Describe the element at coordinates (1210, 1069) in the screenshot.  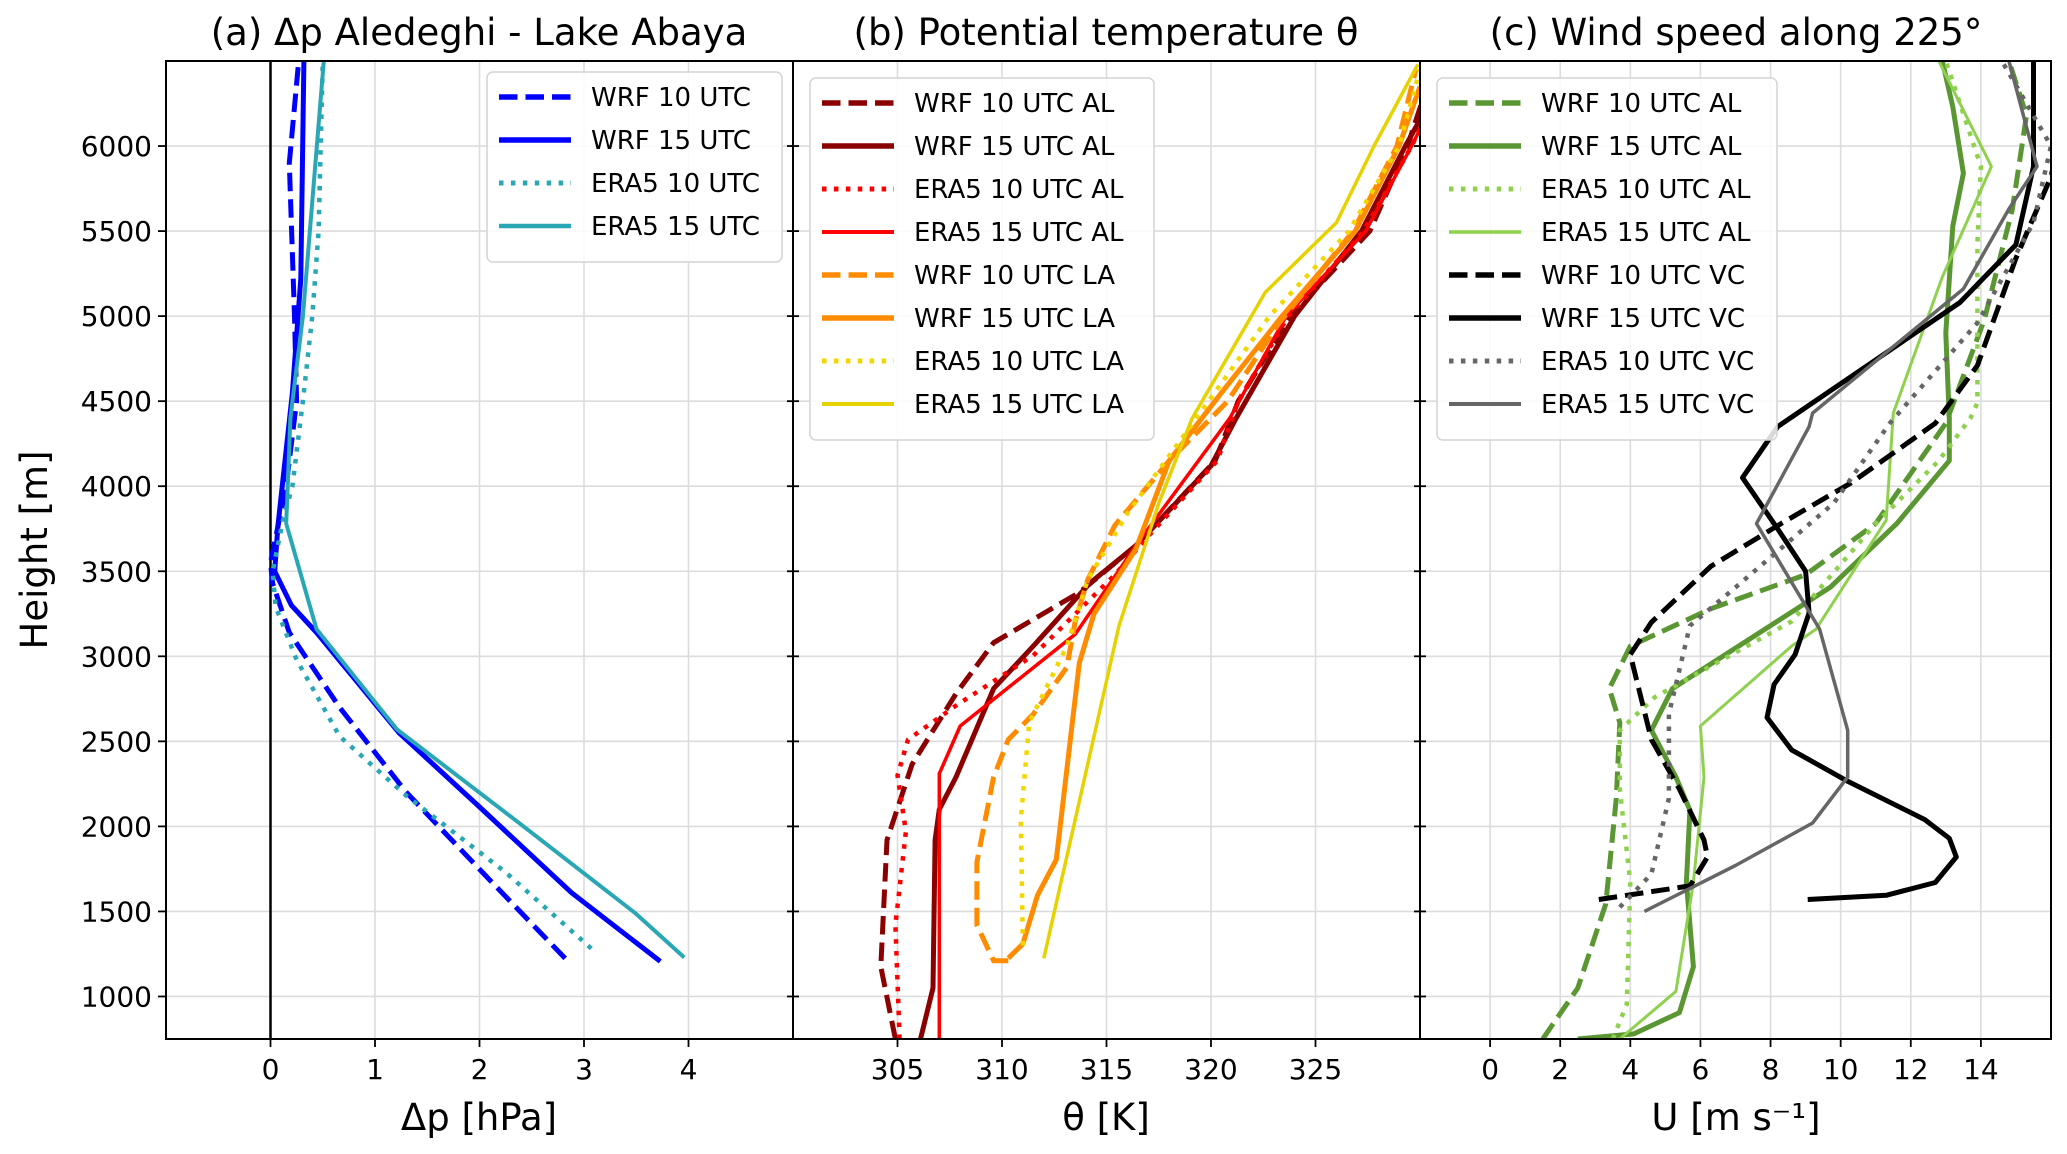
I see `x-tick-label: 320` at that location.